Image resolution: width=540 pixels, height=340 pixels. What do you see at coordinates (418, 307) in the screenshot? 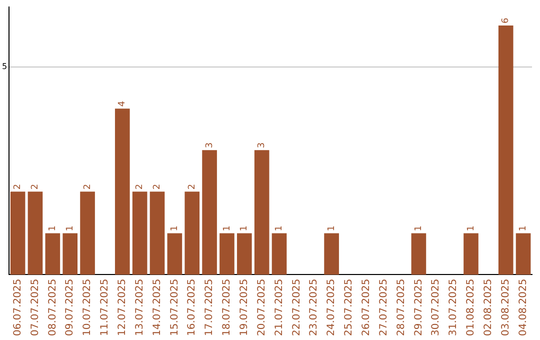
I see `x-tick-label: 29.07.2025` at bounding box center [418, 307].